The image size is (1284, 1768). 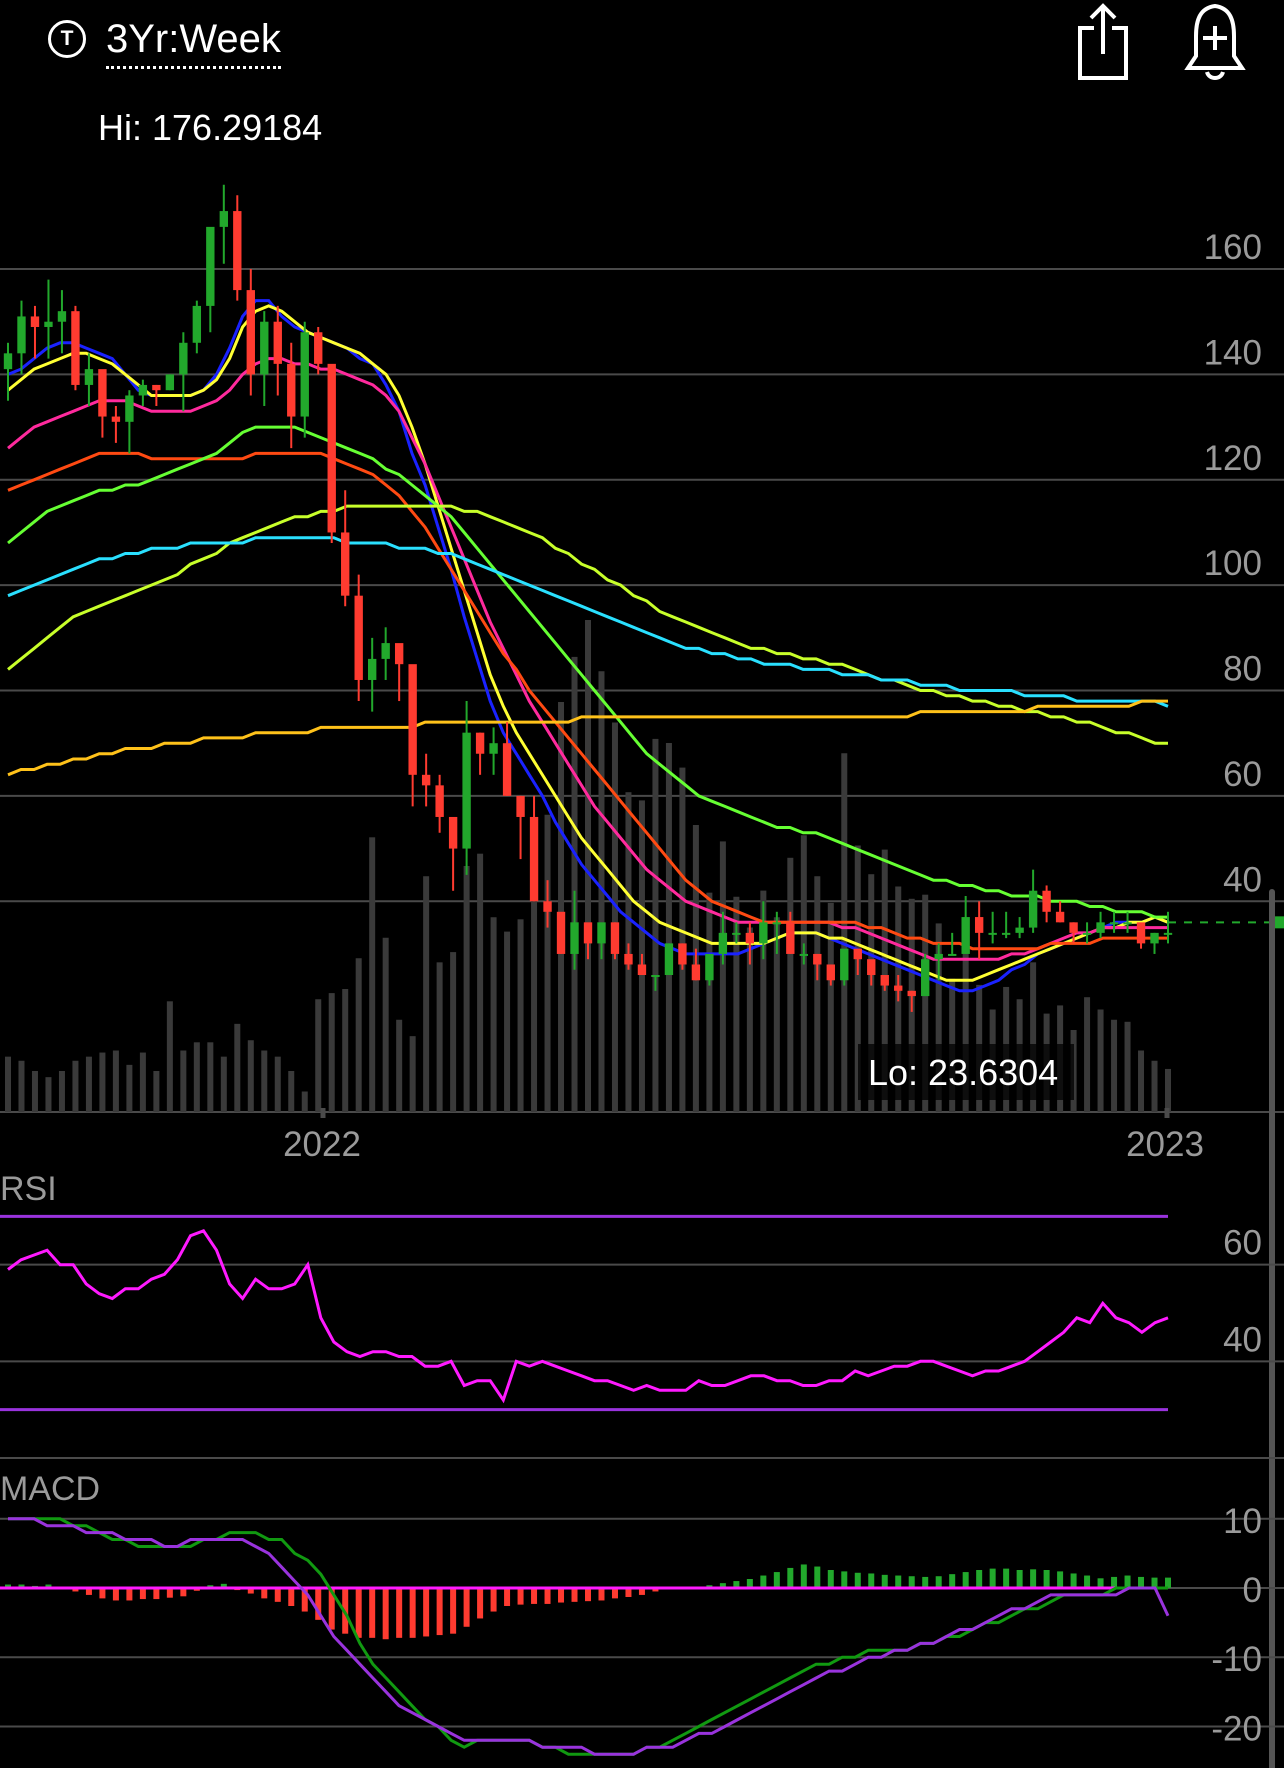 I want to click on macd-title: MACD, so click(x=50, y=1489).